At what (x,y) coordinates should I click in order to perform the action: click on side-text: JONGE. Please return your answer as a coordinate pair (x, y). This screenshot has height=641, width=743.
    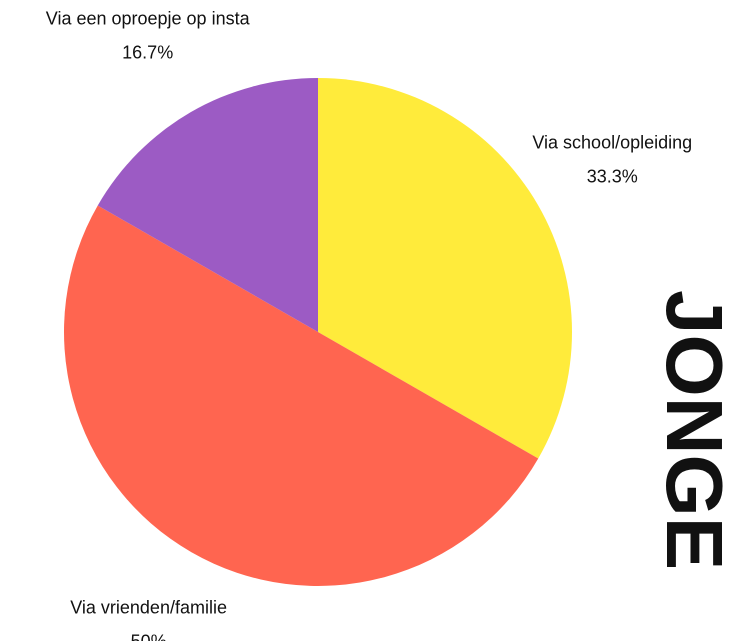
    Looking at the image, I should click on (694, 430).